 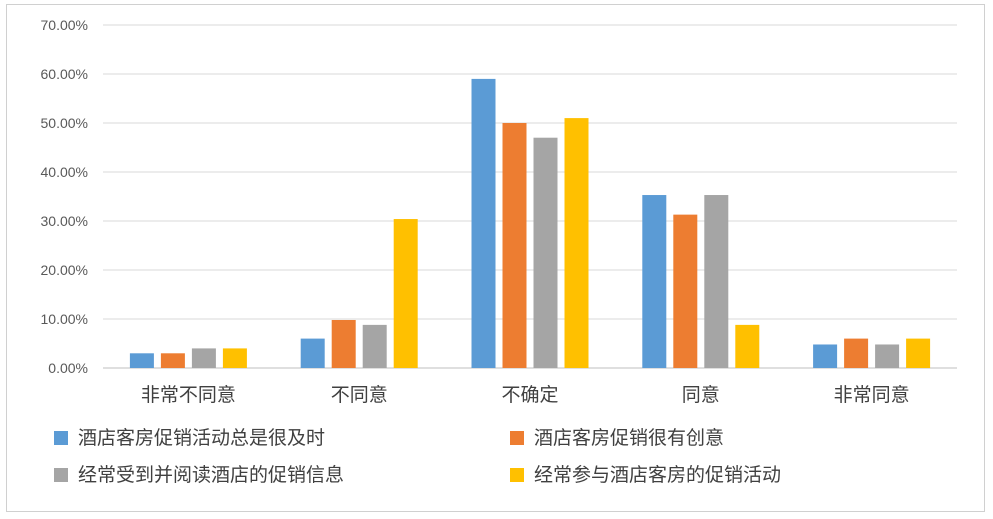 I want to click on y-tick-label: 20.00%, so click(x=64, y=270).